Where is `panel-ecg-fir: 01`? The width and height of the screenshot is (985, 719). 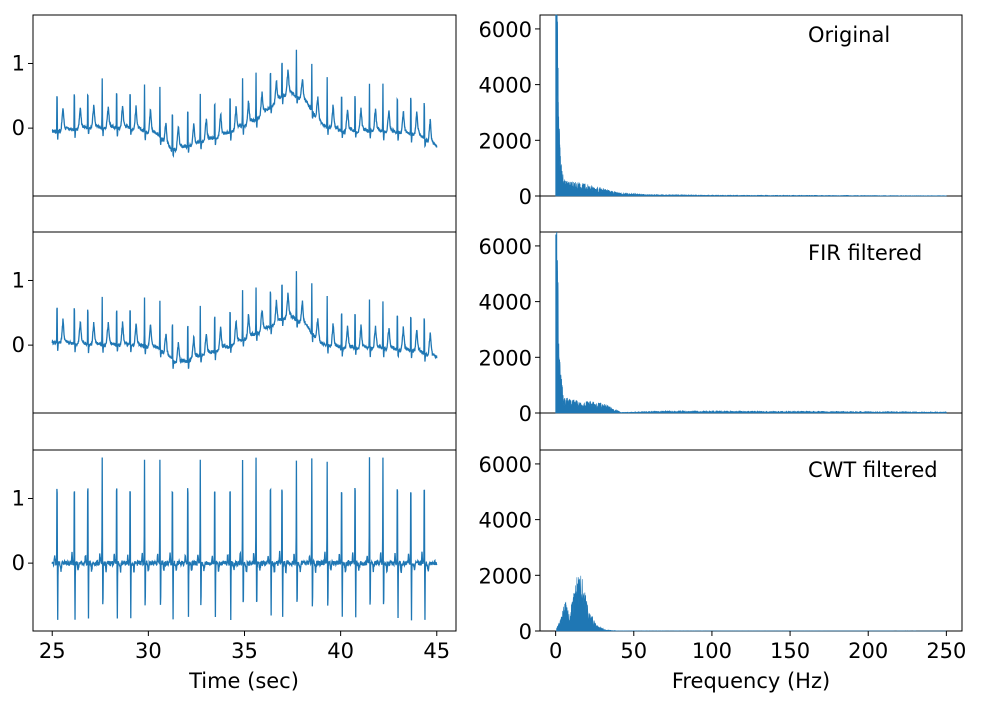 panel-ecg-fir: 01 is located at coordinates (234, 341).